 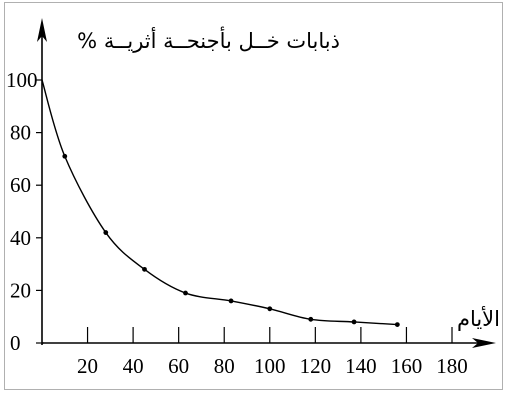 What do you see at coordinates (316, 366) in the screenshot?
I see `x-tick-label: 120` at bounding box center [316, 366].